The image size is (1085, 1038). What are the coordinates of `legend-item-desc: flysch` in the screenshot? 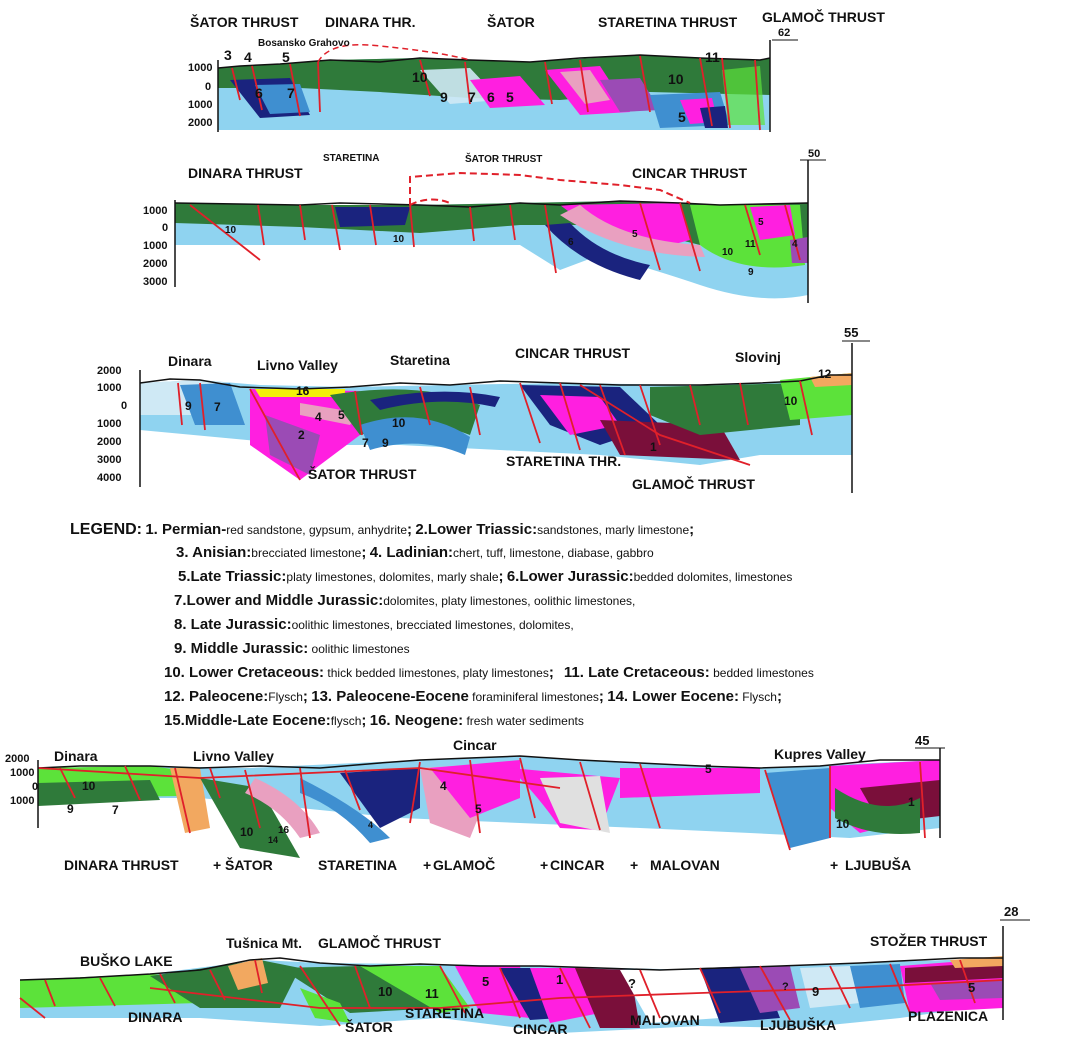 It's located at (346, 721).